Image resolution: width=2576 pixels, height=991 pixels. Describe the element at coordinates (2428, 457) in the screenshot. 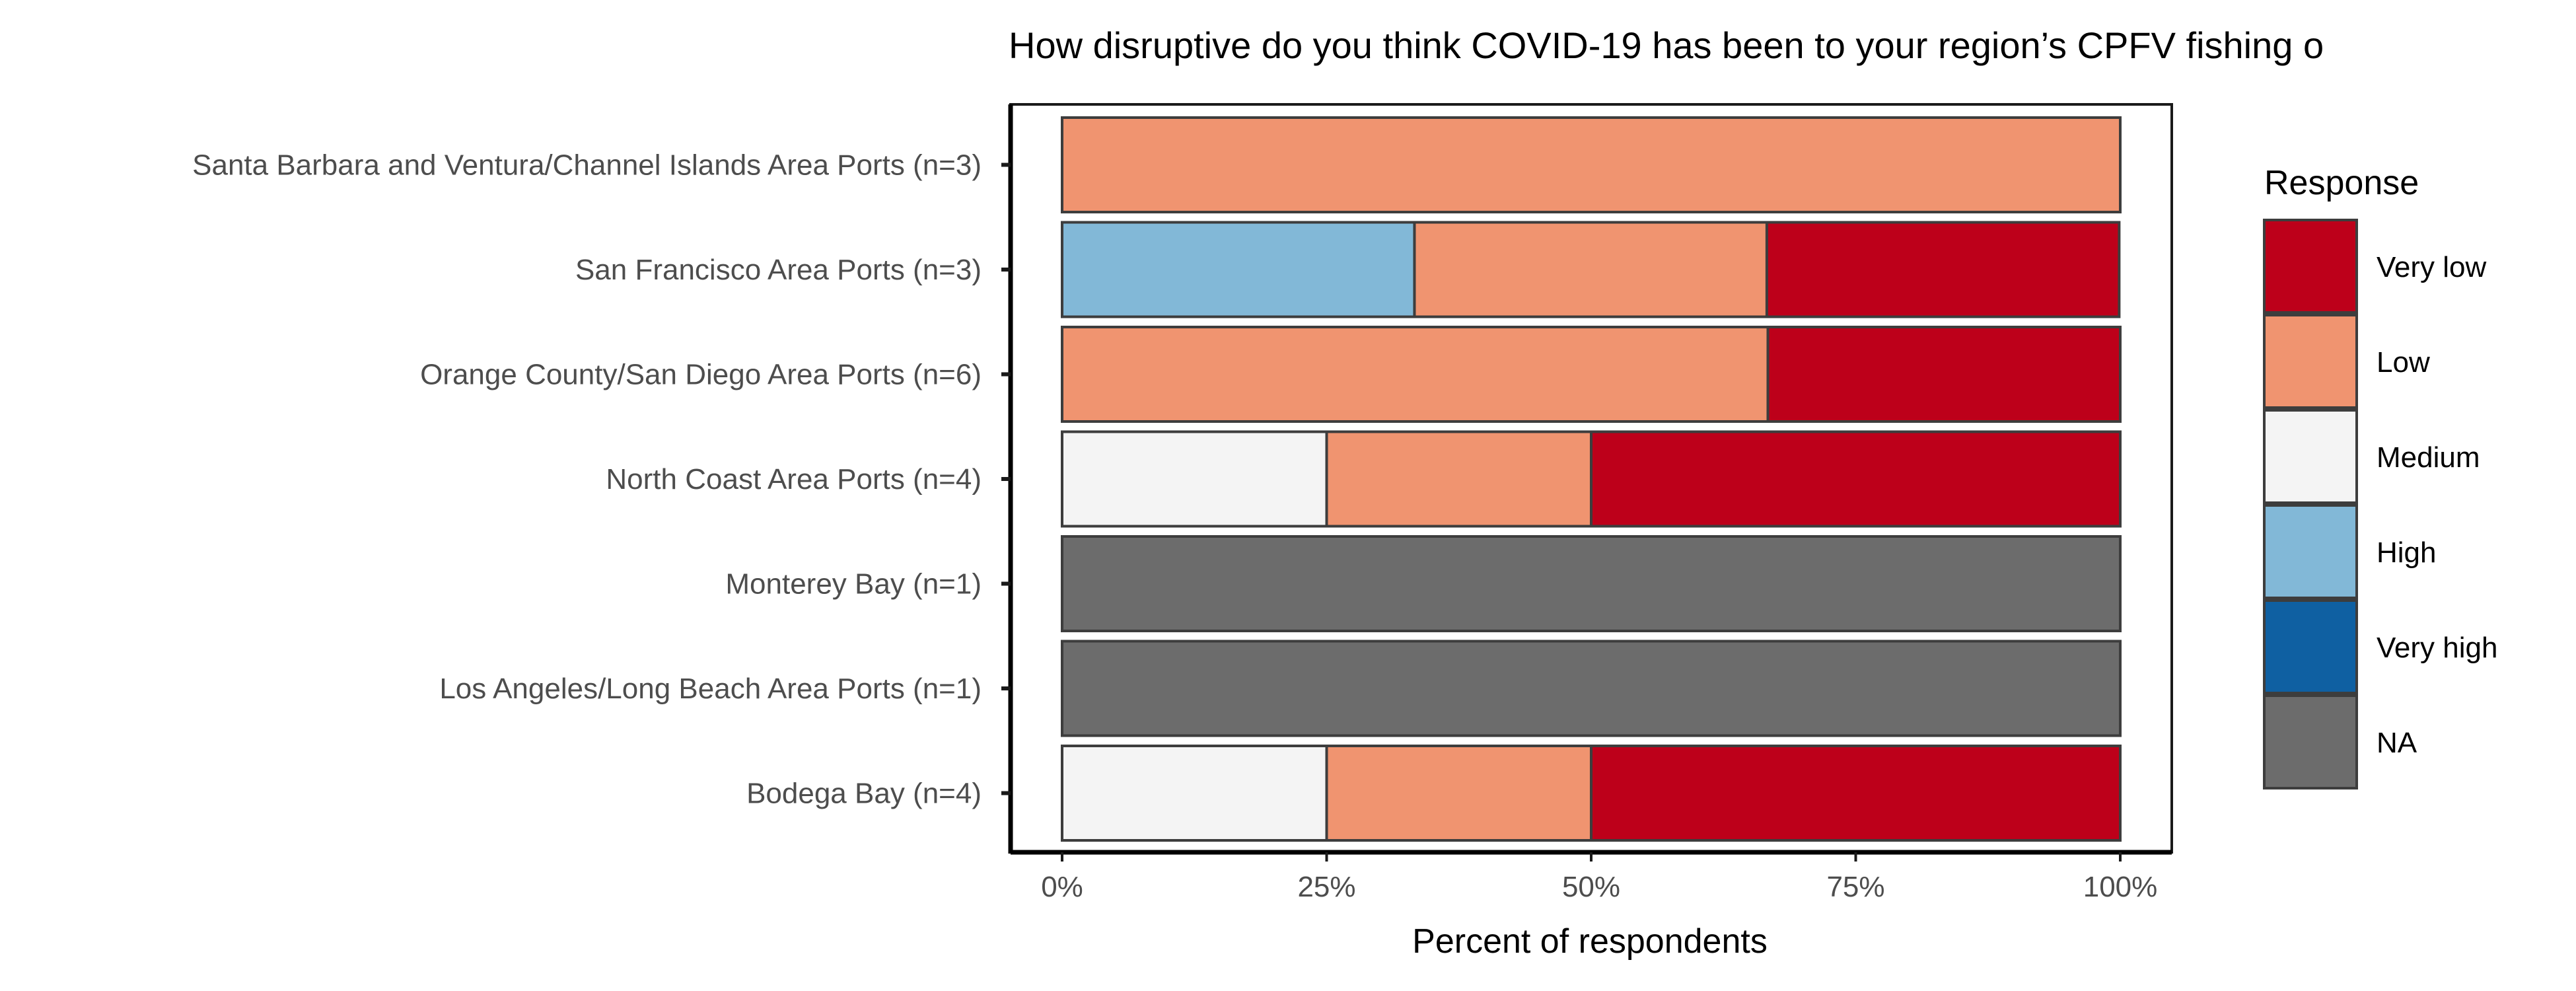

I see `legend-label-medium: Medium` at that location.